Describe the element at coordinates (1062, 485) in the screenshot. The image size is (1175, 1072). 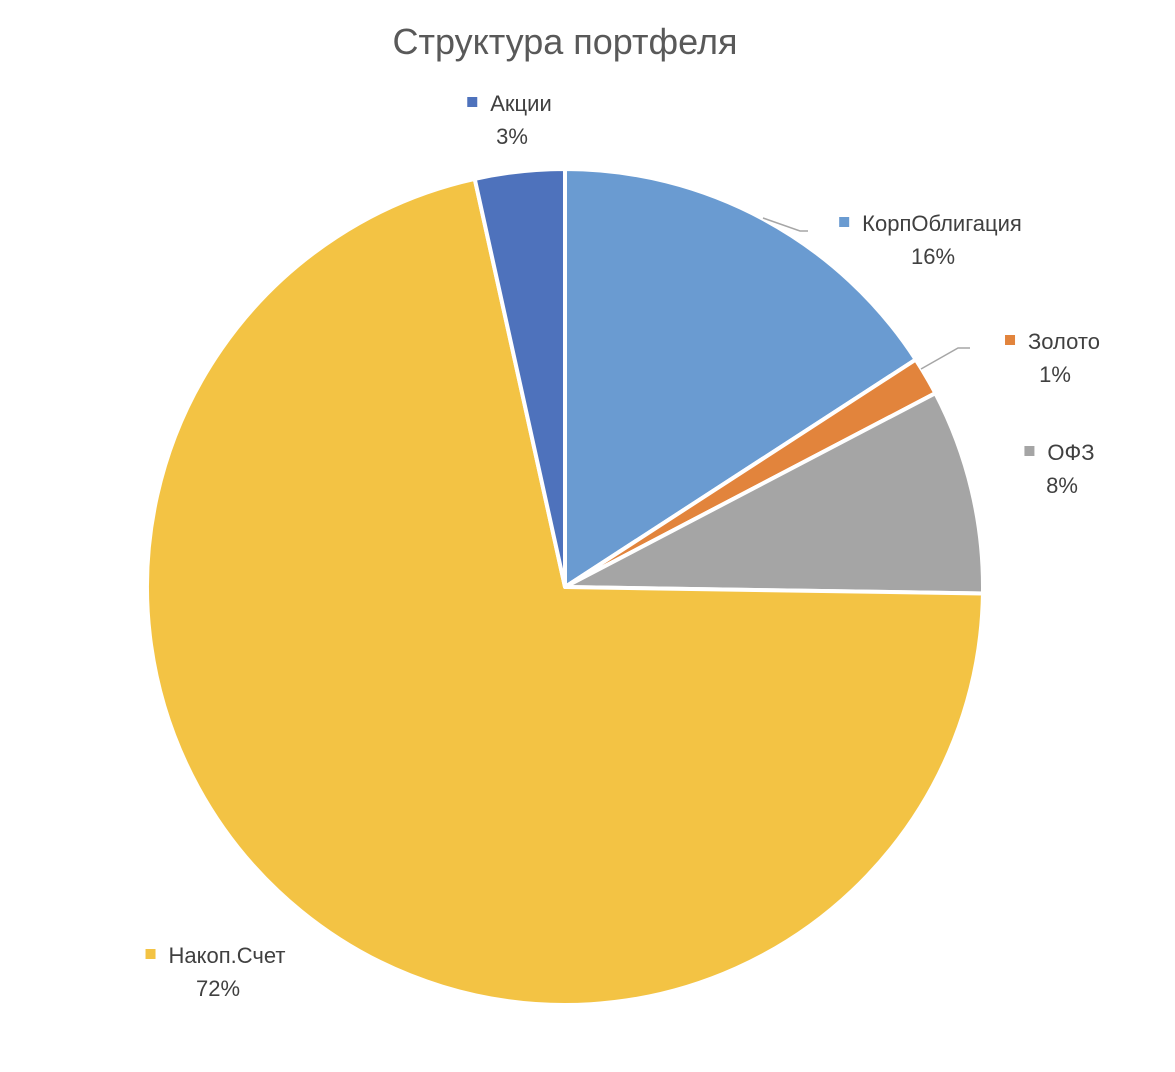
I see `data-label-percent: 8%` at that location.